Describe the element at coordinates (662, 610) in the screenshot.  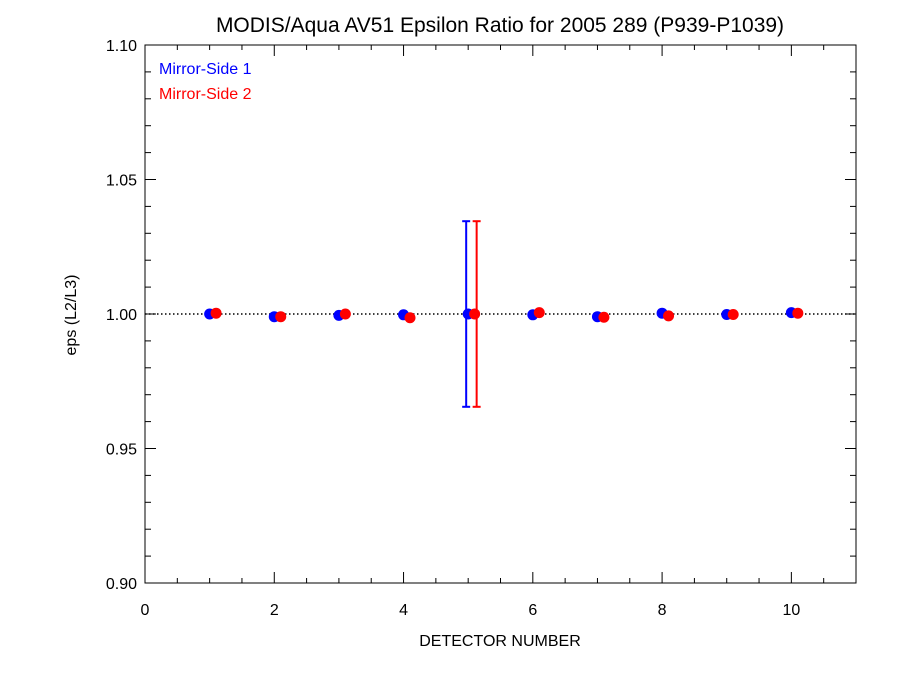
I see `x-tick-label: 8` at that location.